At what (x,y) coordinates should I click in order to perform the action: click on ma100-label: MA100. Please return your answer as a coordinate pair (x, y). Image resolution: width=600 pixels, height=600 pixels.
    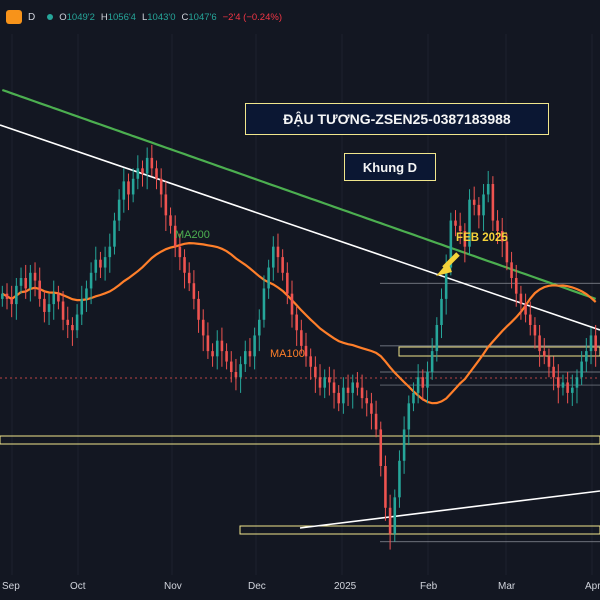
    Looking at the image, I should click on (287, 354).